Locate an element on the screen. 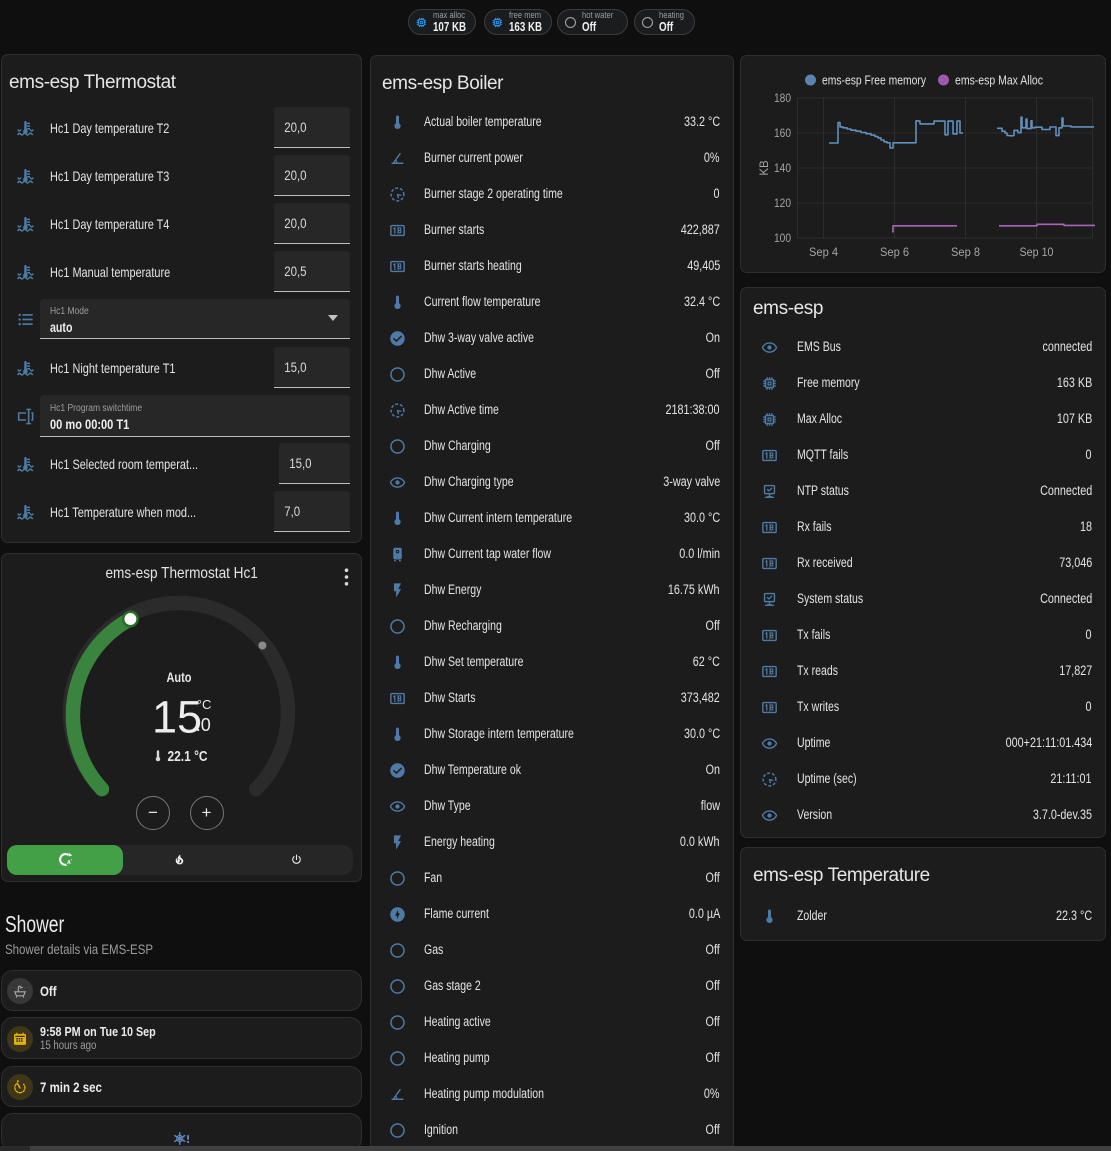 This screenshot has height=1151, width=1111. svg-text: 15 is located at coordinates (177, 717).